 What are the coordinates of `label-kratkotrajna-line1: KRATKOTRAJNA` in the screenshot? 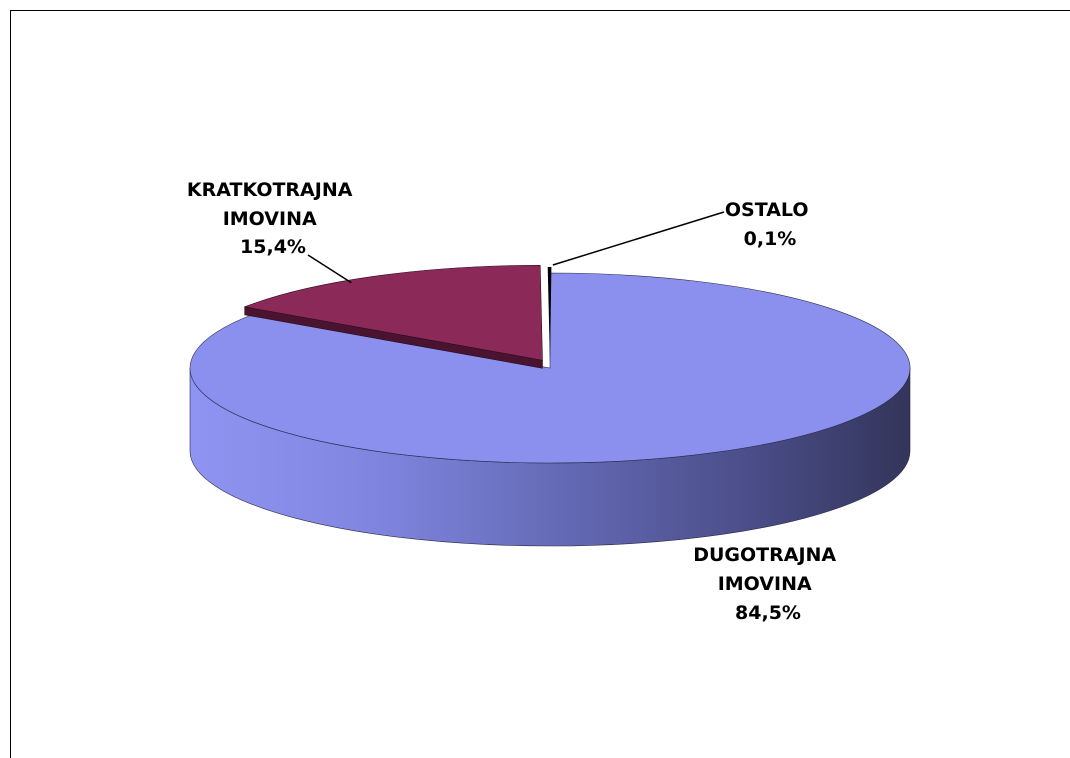 It's located at (270, 190).